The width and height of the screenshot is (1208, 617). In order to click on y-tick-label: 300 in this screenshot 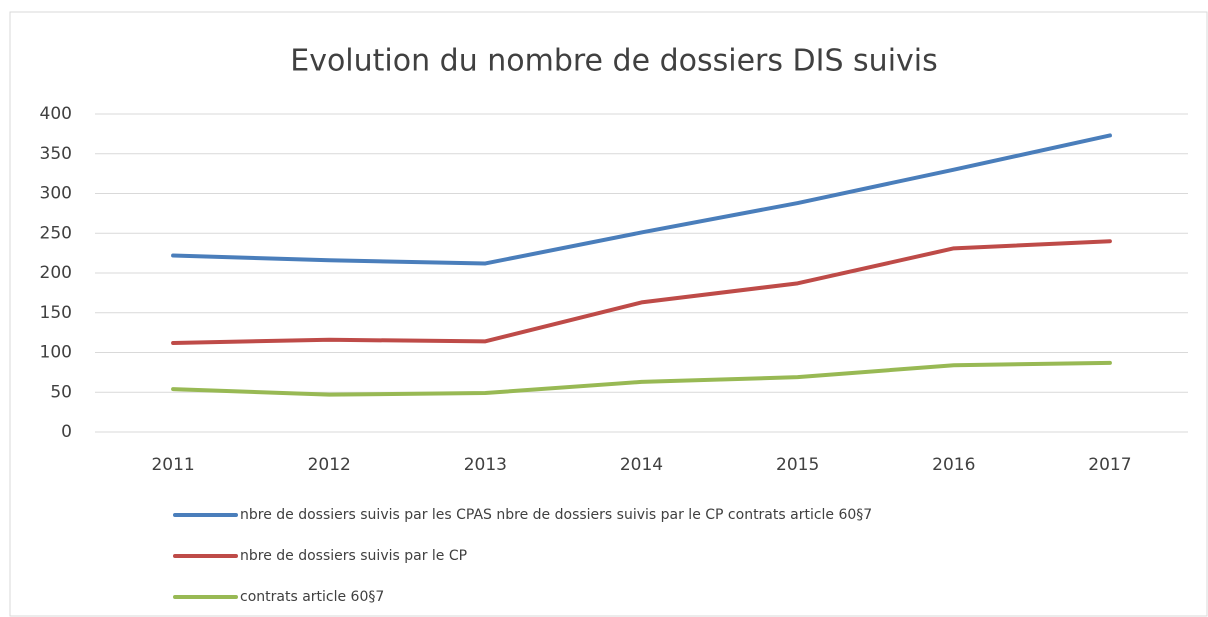, I will do `click(56, 194)`.